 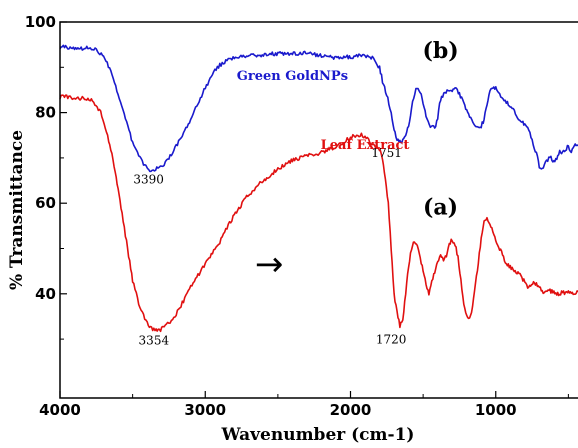 What do you see at coordinates (45, 113) in the screenshot?
I see `y-tick-label: 80` at bounding box center [45, 113].